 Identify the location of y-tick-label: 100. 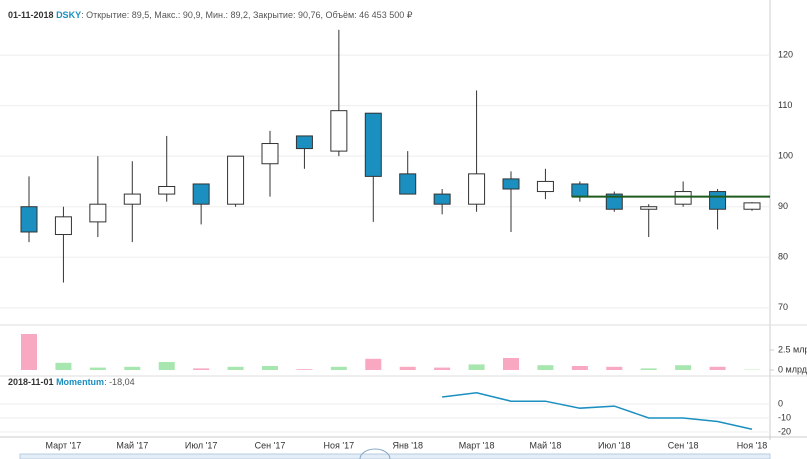
(785, 156).